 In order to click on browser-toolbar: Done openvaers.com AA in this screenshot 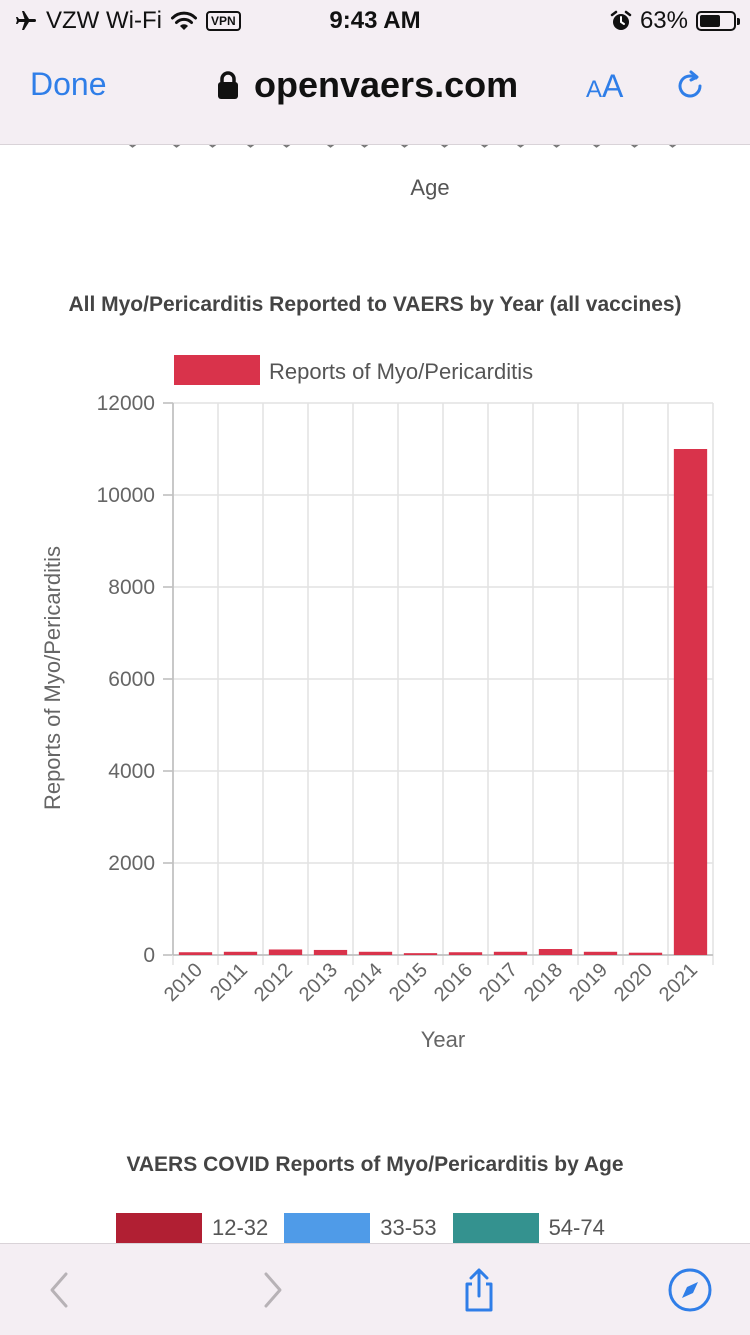, I will do `click(375, 93)`.